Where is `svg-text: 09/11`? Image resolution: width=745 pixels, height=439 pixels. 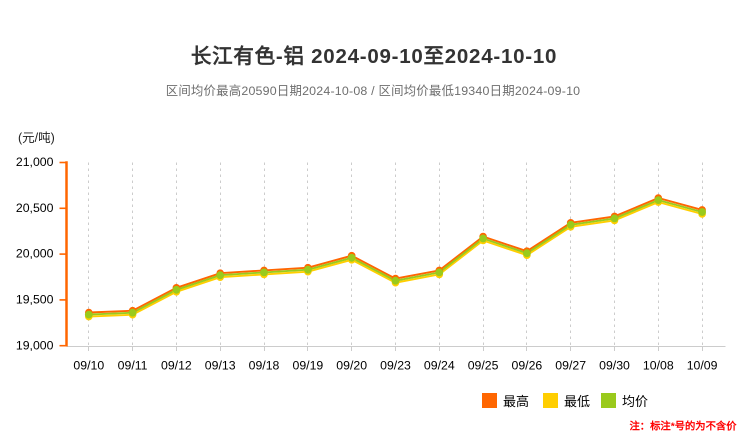 svg-text: 09/11 is located at coordinates (133, 366).